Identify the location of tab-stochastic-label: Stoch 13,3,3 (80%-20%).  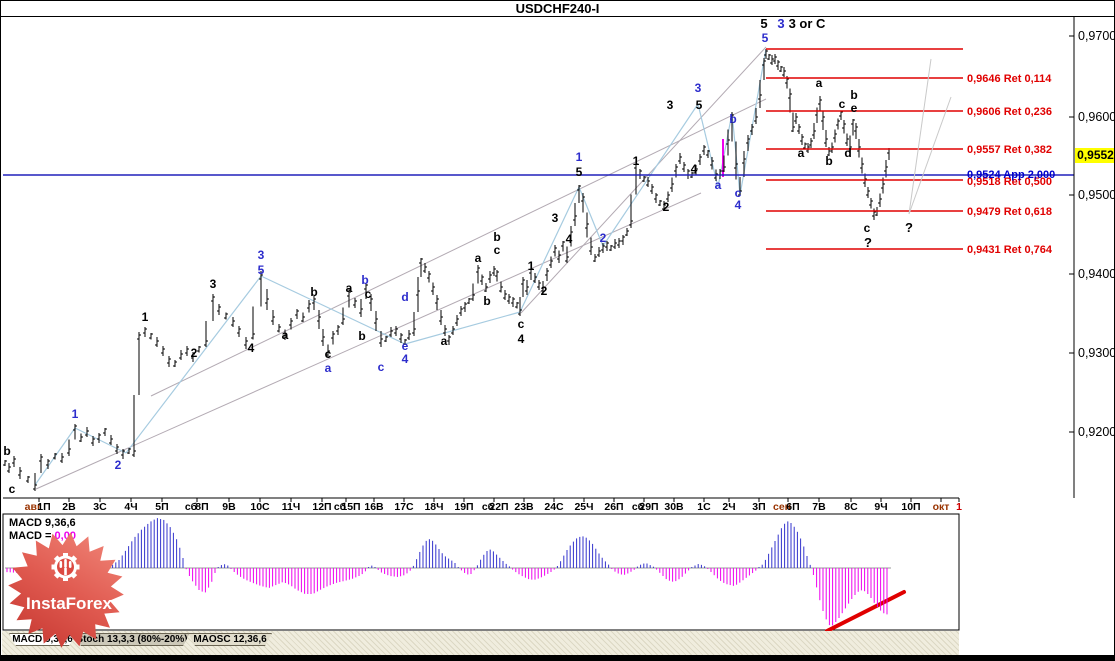
(132, 639).